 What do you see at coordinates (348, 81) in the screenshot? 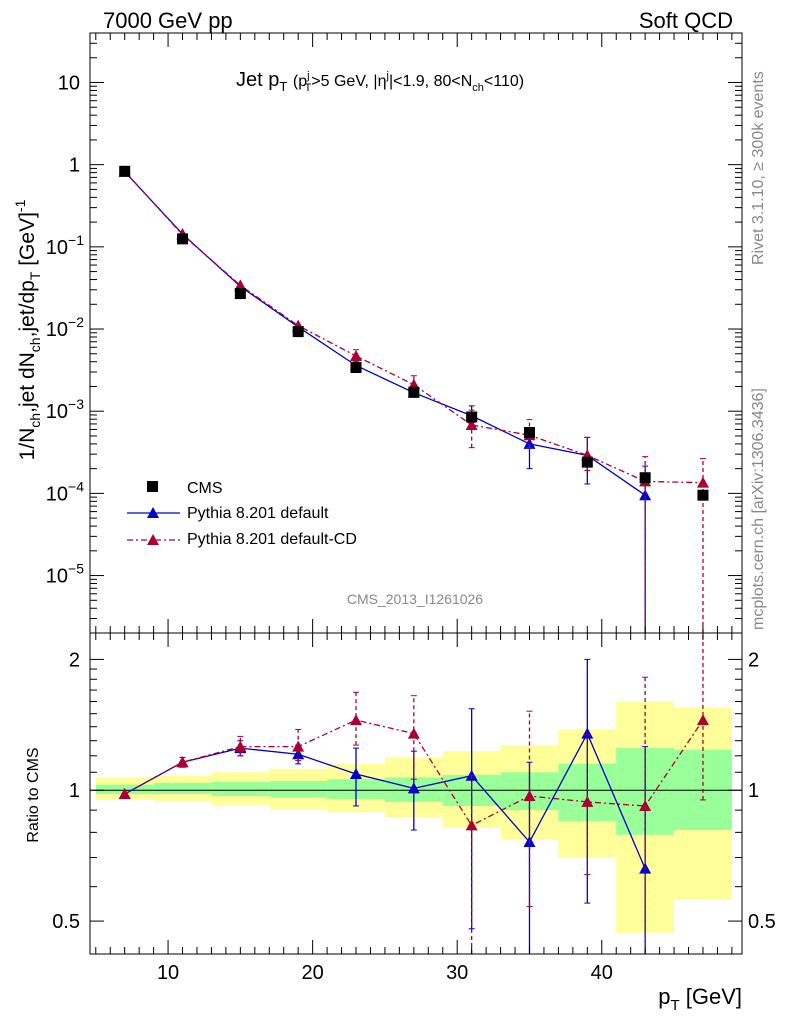
I see `title-cut-2: >5 GeV, |η` at bounding box center [348, 81].